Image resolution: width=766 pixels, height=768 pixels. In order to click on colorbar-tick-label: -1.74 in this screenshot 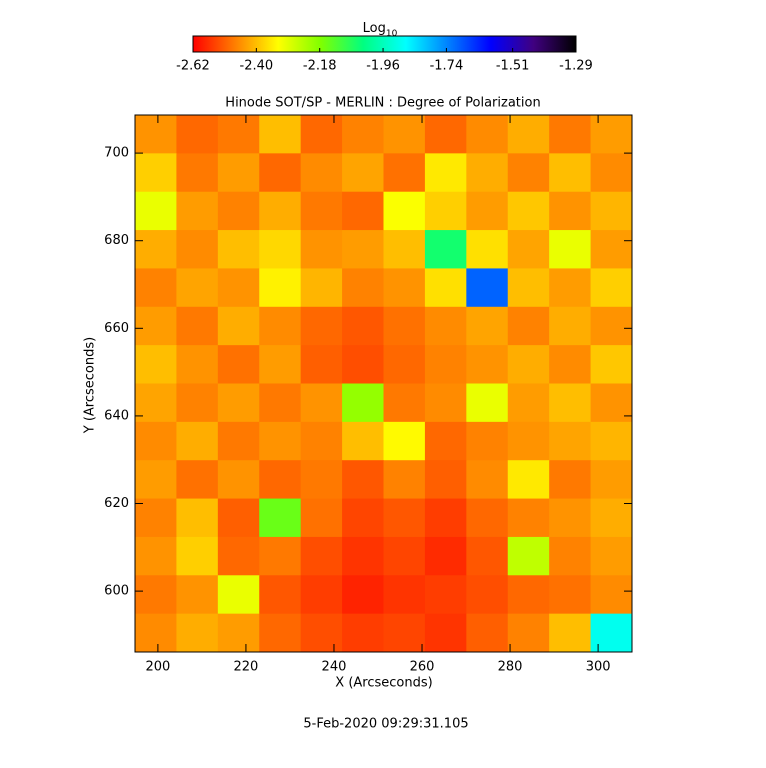, I will do `click(447, 66)`.